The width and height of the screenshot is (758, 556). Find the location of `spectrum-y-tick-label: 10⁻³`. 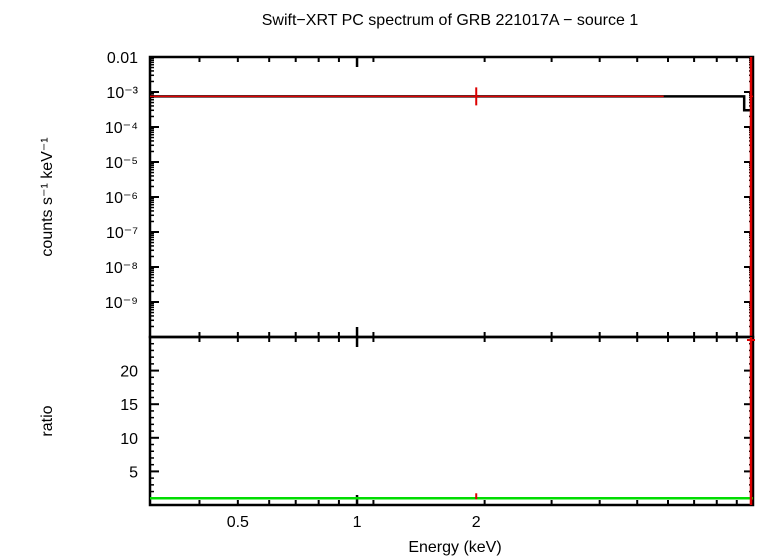

spectrum-y-tick-label: 10⁻³ is located at coordinates (122, 93).